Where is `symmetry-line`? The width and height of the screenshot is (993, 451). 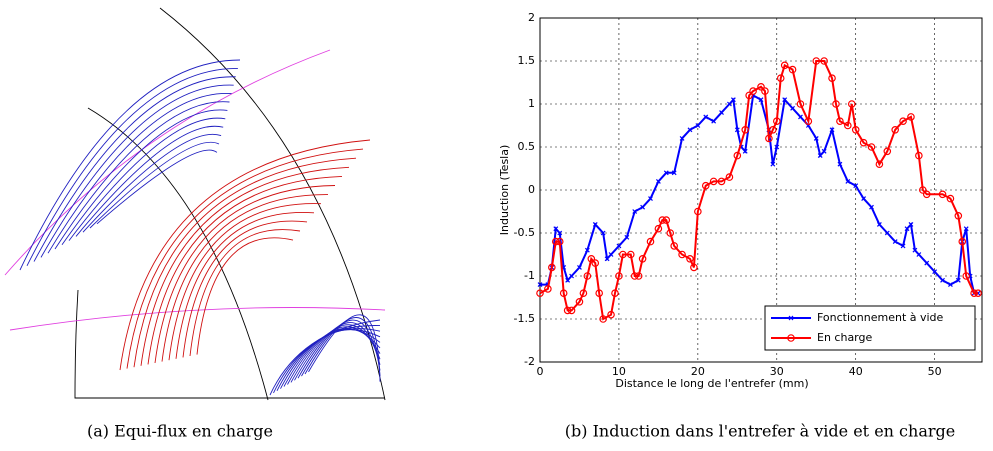
symmetry-line is located at coordinates (197, 319).